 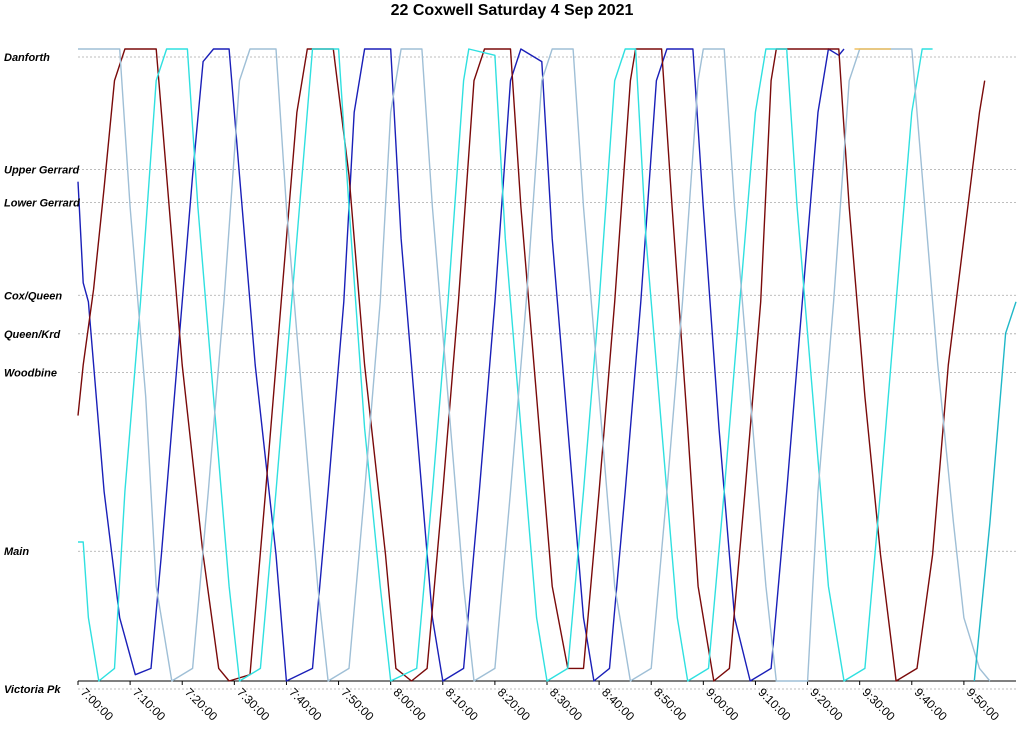 What do you see at coordinates (826, 704) in the screenshot?
I see `x-tick-label-9-20-00: 9:20:00` at bounding box center [826, 704].